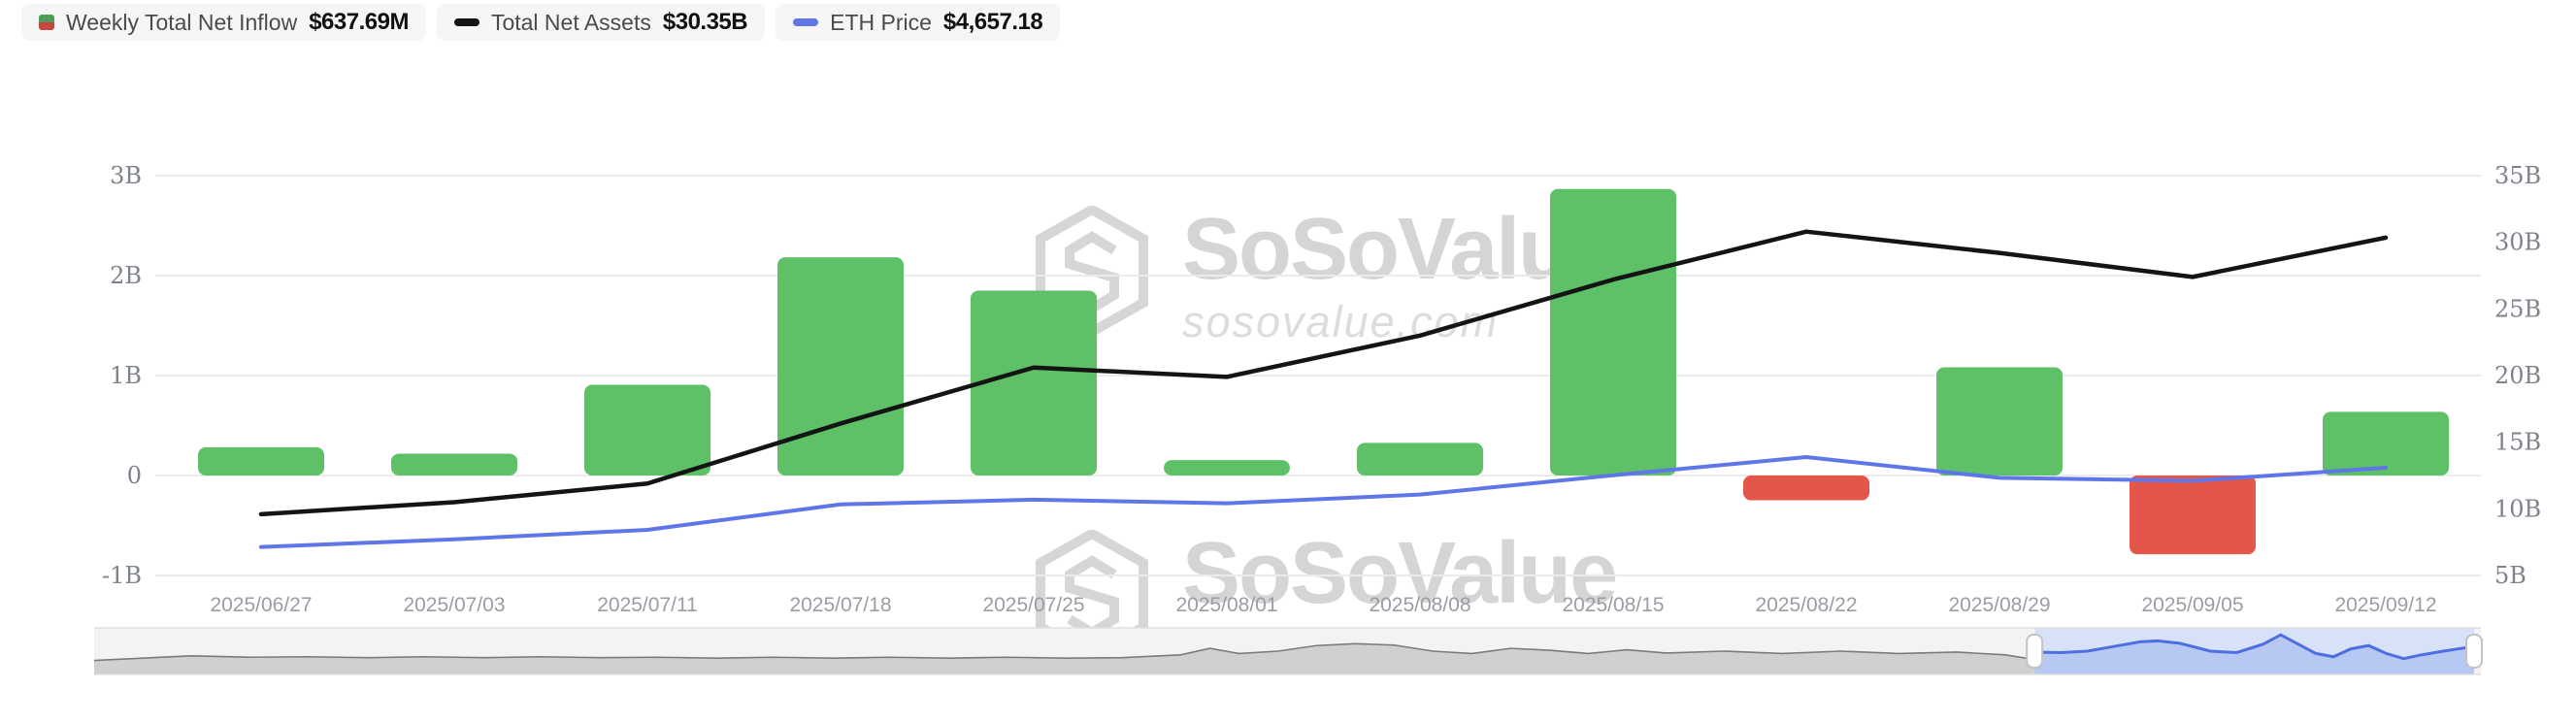 The width and height of the screenshot is (2576, 722). Describe the element at coordinates (126, 275) in the screenshot. I see `left-axis-tick-label: 2B` at that location.